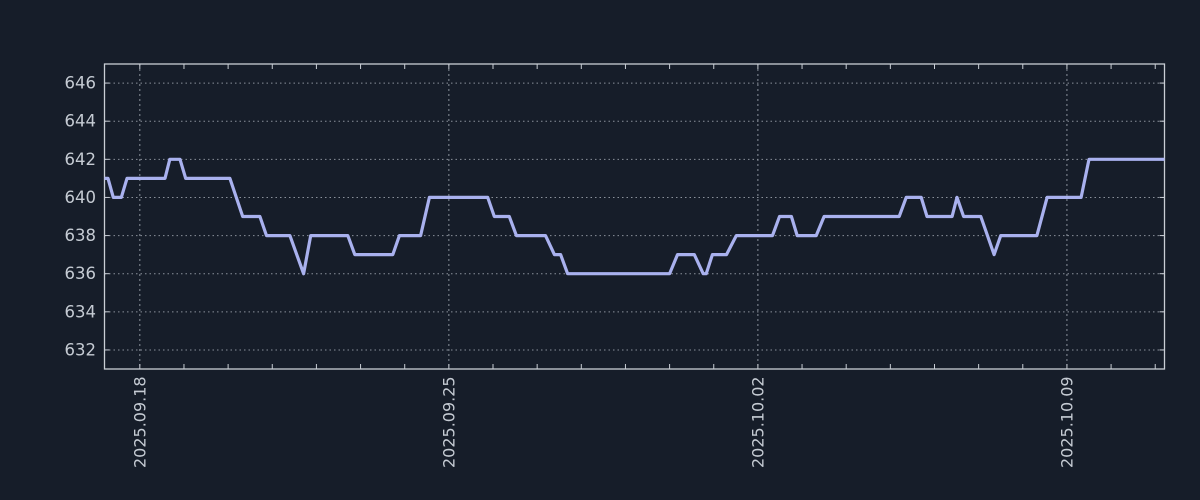 The width and height of the screenshot is (1200, 500). What do you see at coordinates (1066, 422) in the screenshot?
I see `x-tick-label: 2025.10.09` at bounding box center [1066, 422].